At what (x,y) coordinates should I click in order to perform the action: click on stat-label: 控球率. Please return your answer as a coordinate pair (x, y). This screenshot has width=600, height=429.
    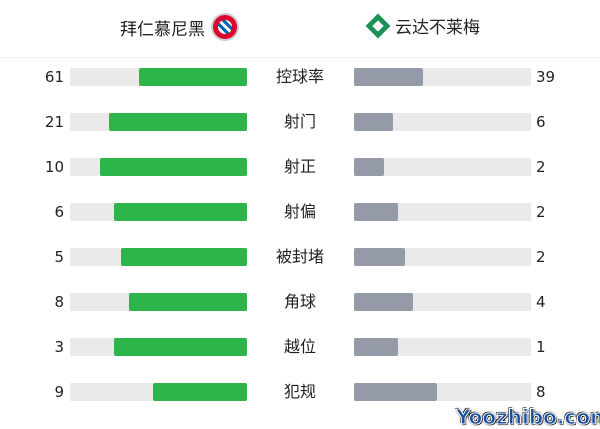
    Looking at the image, I should click on (299, 76).